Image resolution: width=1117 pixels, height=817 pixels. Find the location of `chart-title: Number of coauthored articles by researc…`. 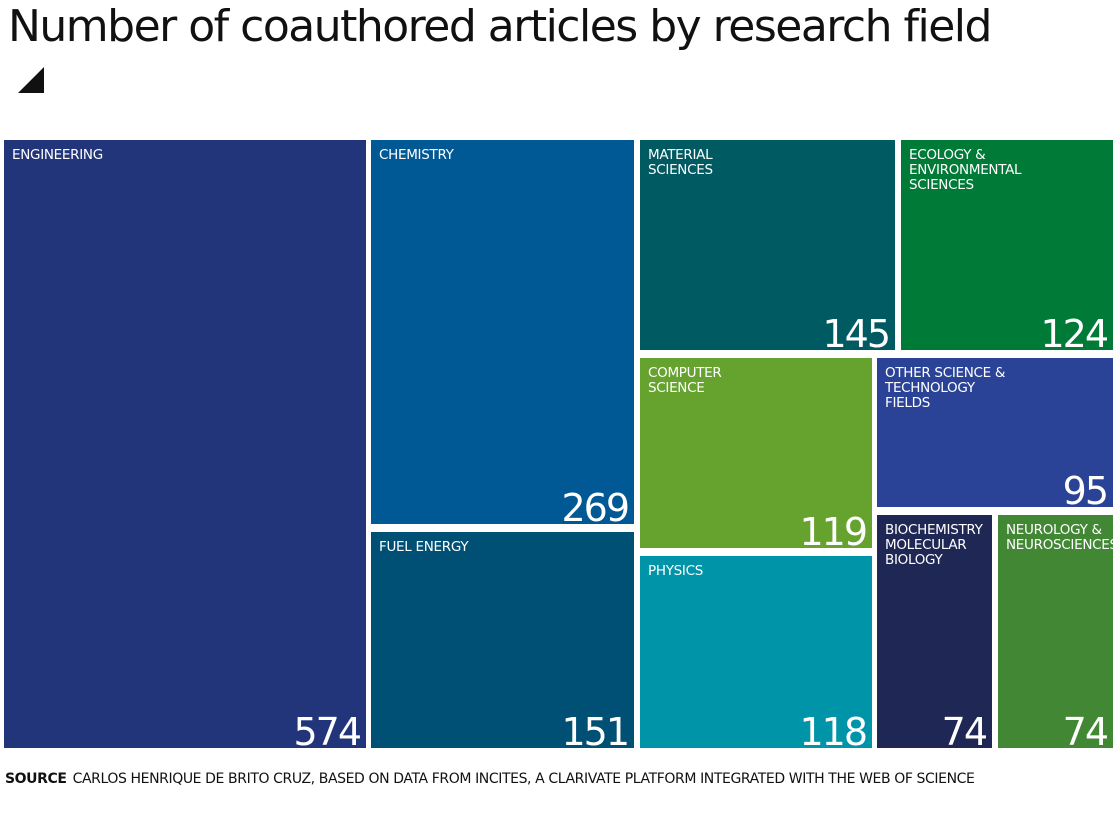

chart-title: Number of coauthored articles by researc… is located at coordinates (508, 52).